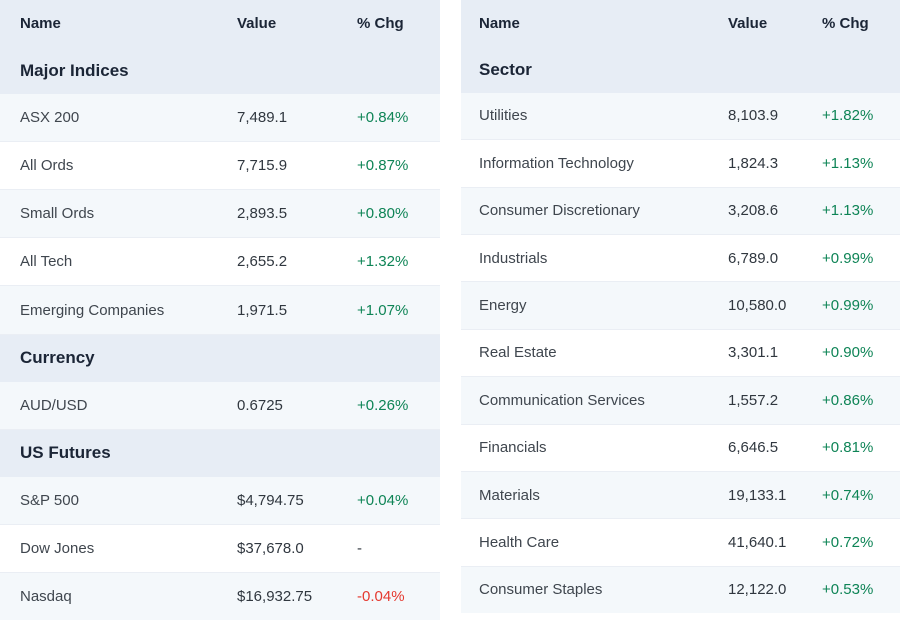 Image resolution: width=900 pixels, height=620 pixels. What do you see at coordinates (220, 500) in the screenshot?
I see `table-row: S&P 500 $4,794.75 +0.04%` at bounding box center [220, 500].